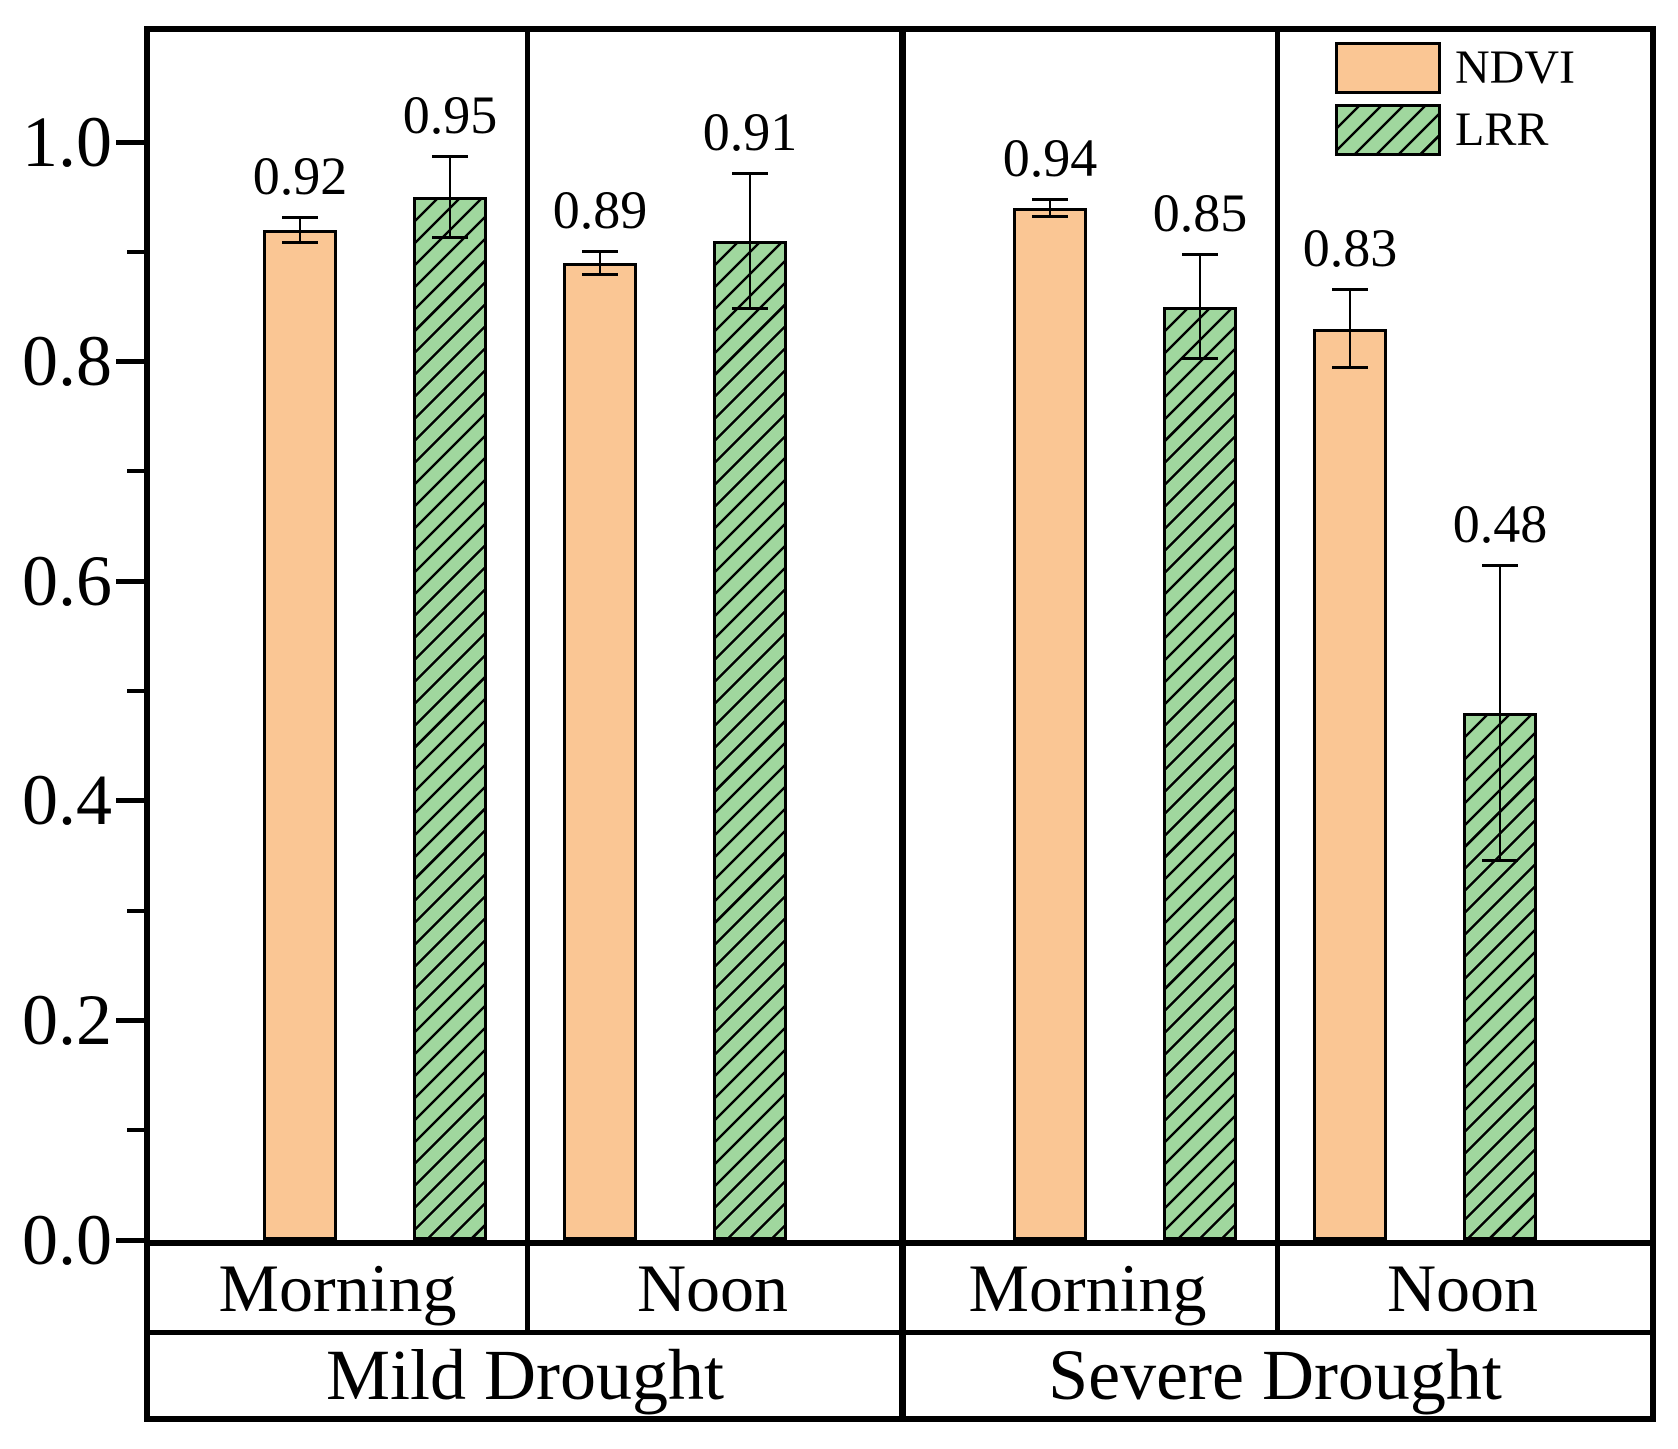 Image resolution: width=1678 pixels, height=1449 pixels. I want to click on error-bar-line-lrr-mild-drought-morning, so click(450, 197).